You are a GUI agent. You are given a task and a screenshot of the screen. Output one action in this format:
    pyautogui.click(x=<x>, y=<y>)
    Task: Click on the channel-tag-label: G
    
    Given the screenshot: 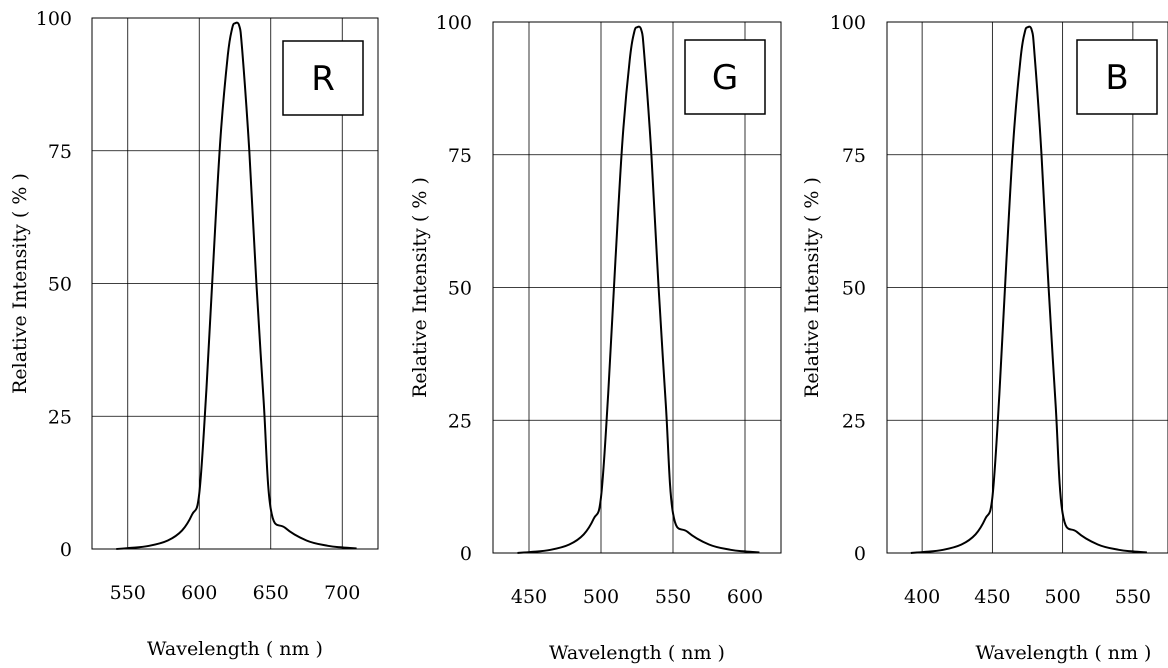 What is the action you would take?
    pyautogui.click(x=725, y=78)
    